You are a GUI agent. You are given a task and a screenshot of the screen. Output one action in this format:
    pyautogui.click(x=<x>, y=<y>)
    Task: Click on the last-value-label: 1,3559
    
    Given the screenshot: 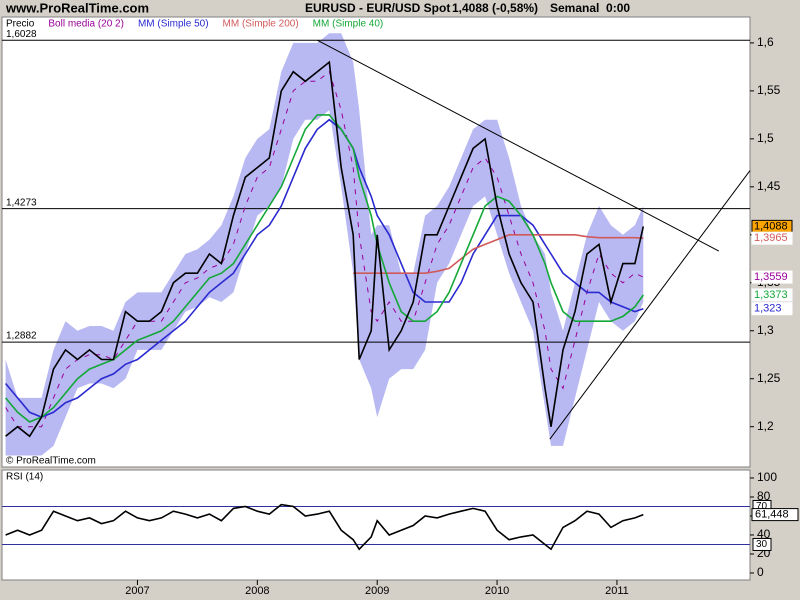 What is the action you would take?
    pyautogui.click(x=771, y=277)
    